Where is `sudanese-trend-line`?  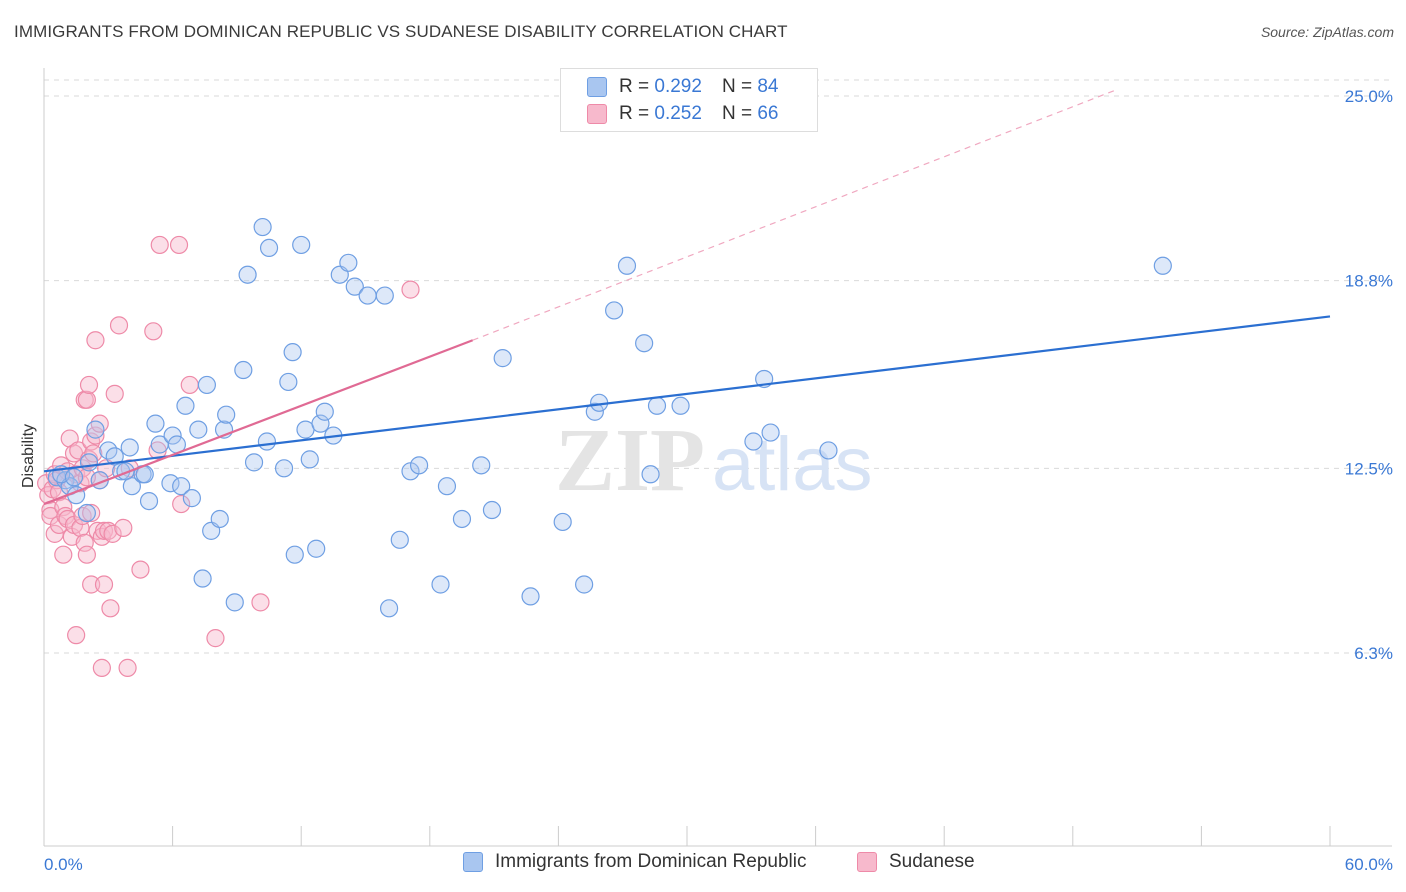
sudanese-trend-line is located at coordinates (258, 422).